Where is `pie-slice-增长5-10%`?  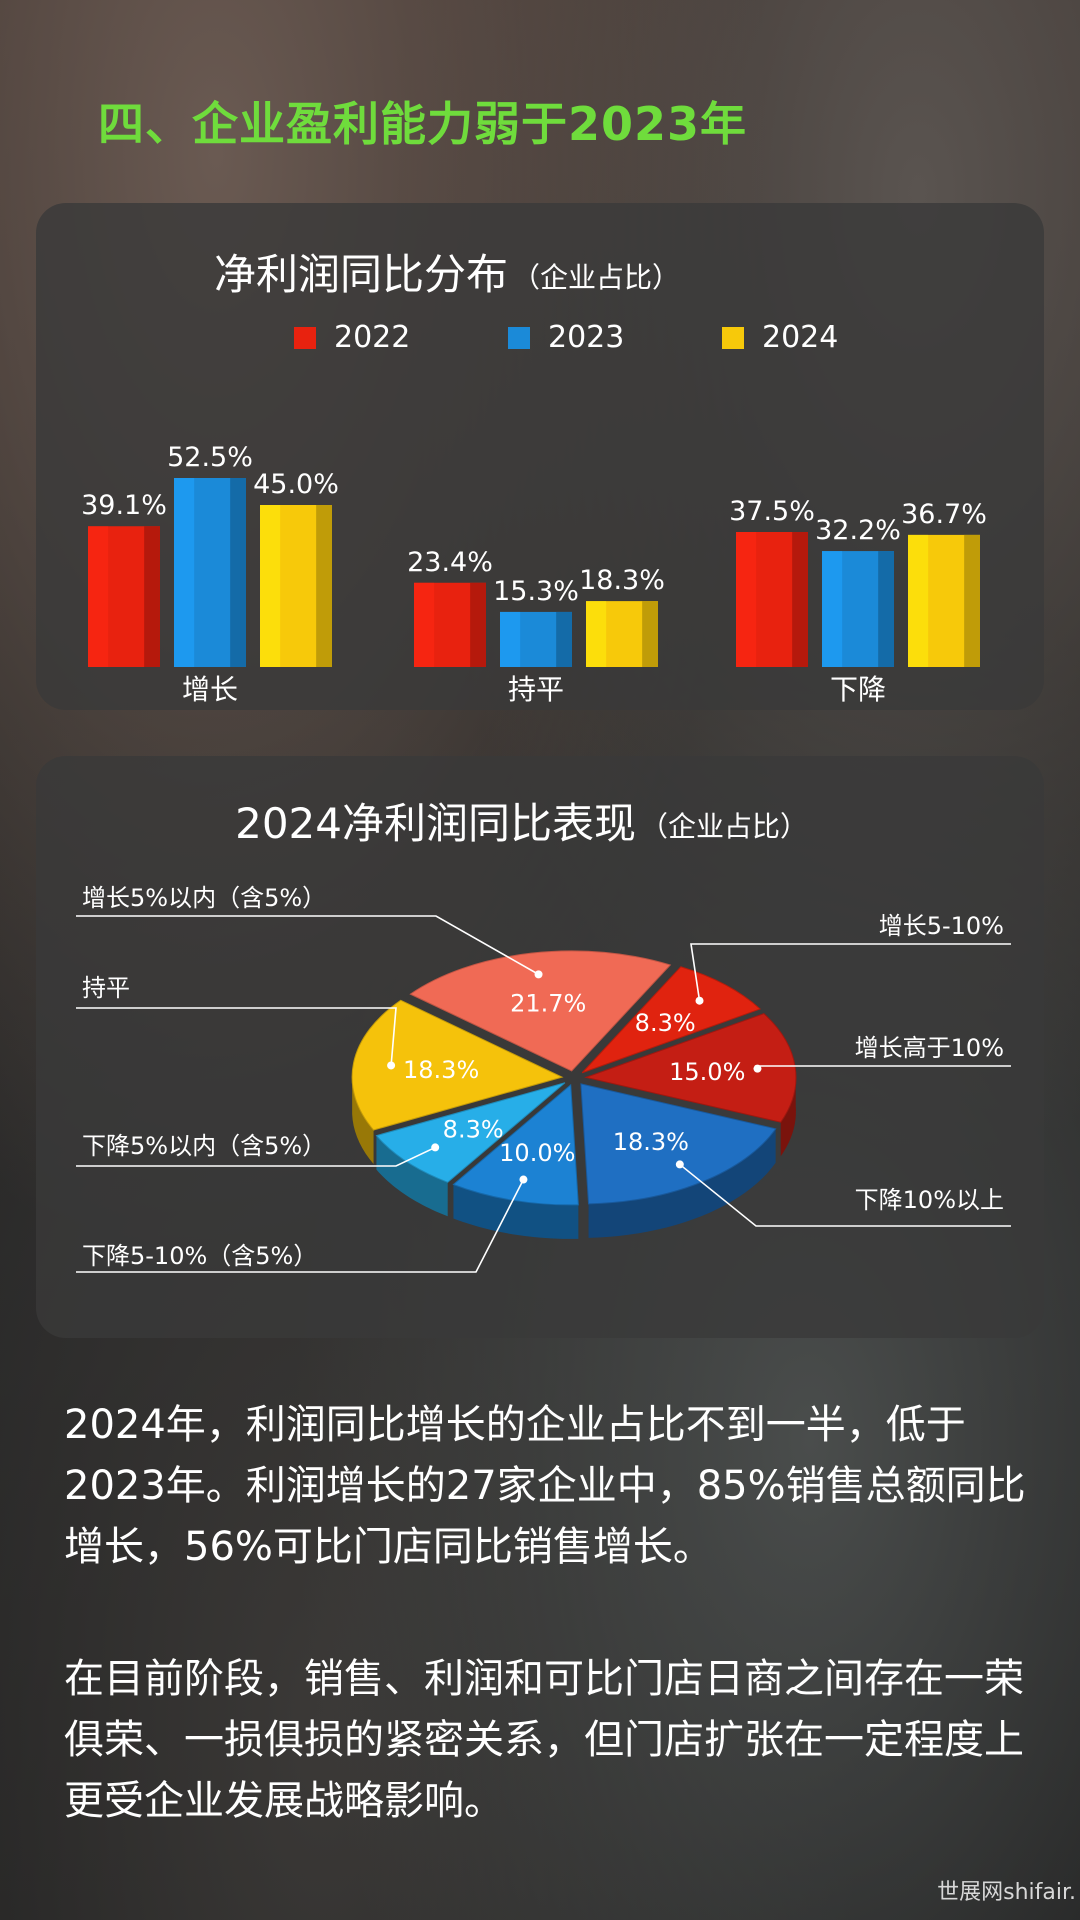 pie-slice-增长5-10% is located at coordinates (671, 1020).